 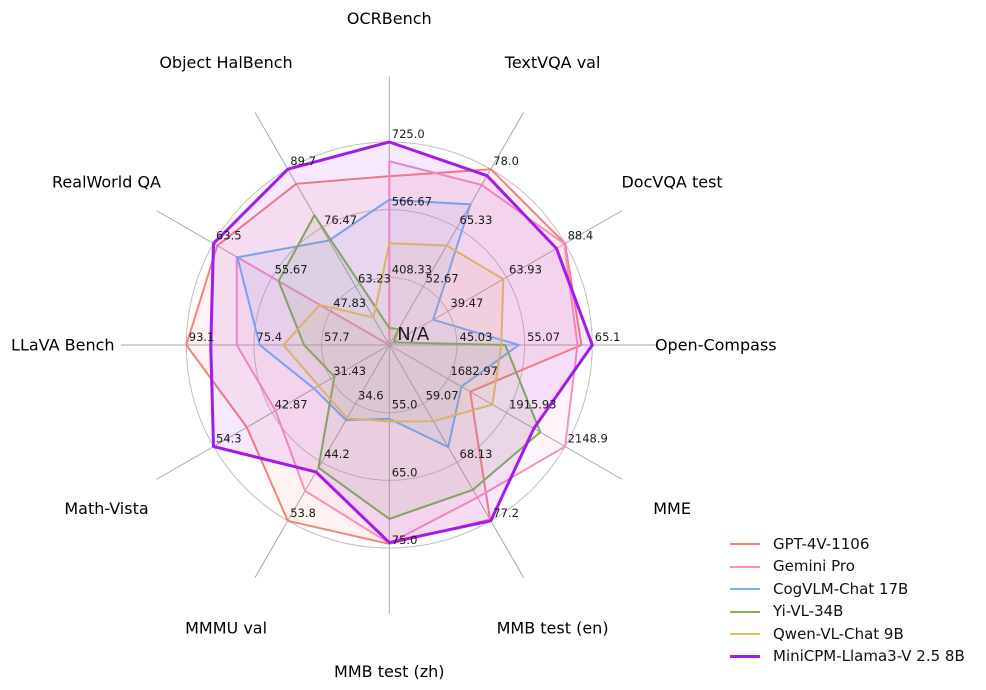 I want to click on tick-label: 93.1, so click(x=202, y=337).